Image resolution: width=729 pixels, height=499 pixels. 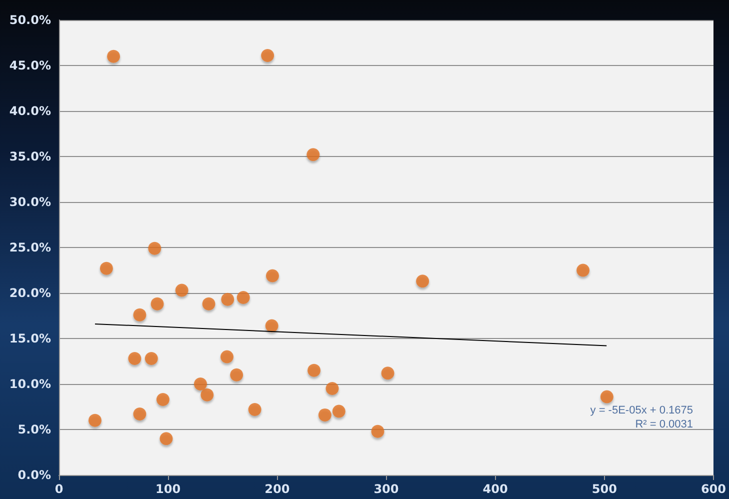 I want to click on annotation: y = -5E-05x + 0.1675, so click(x=641, y=410).